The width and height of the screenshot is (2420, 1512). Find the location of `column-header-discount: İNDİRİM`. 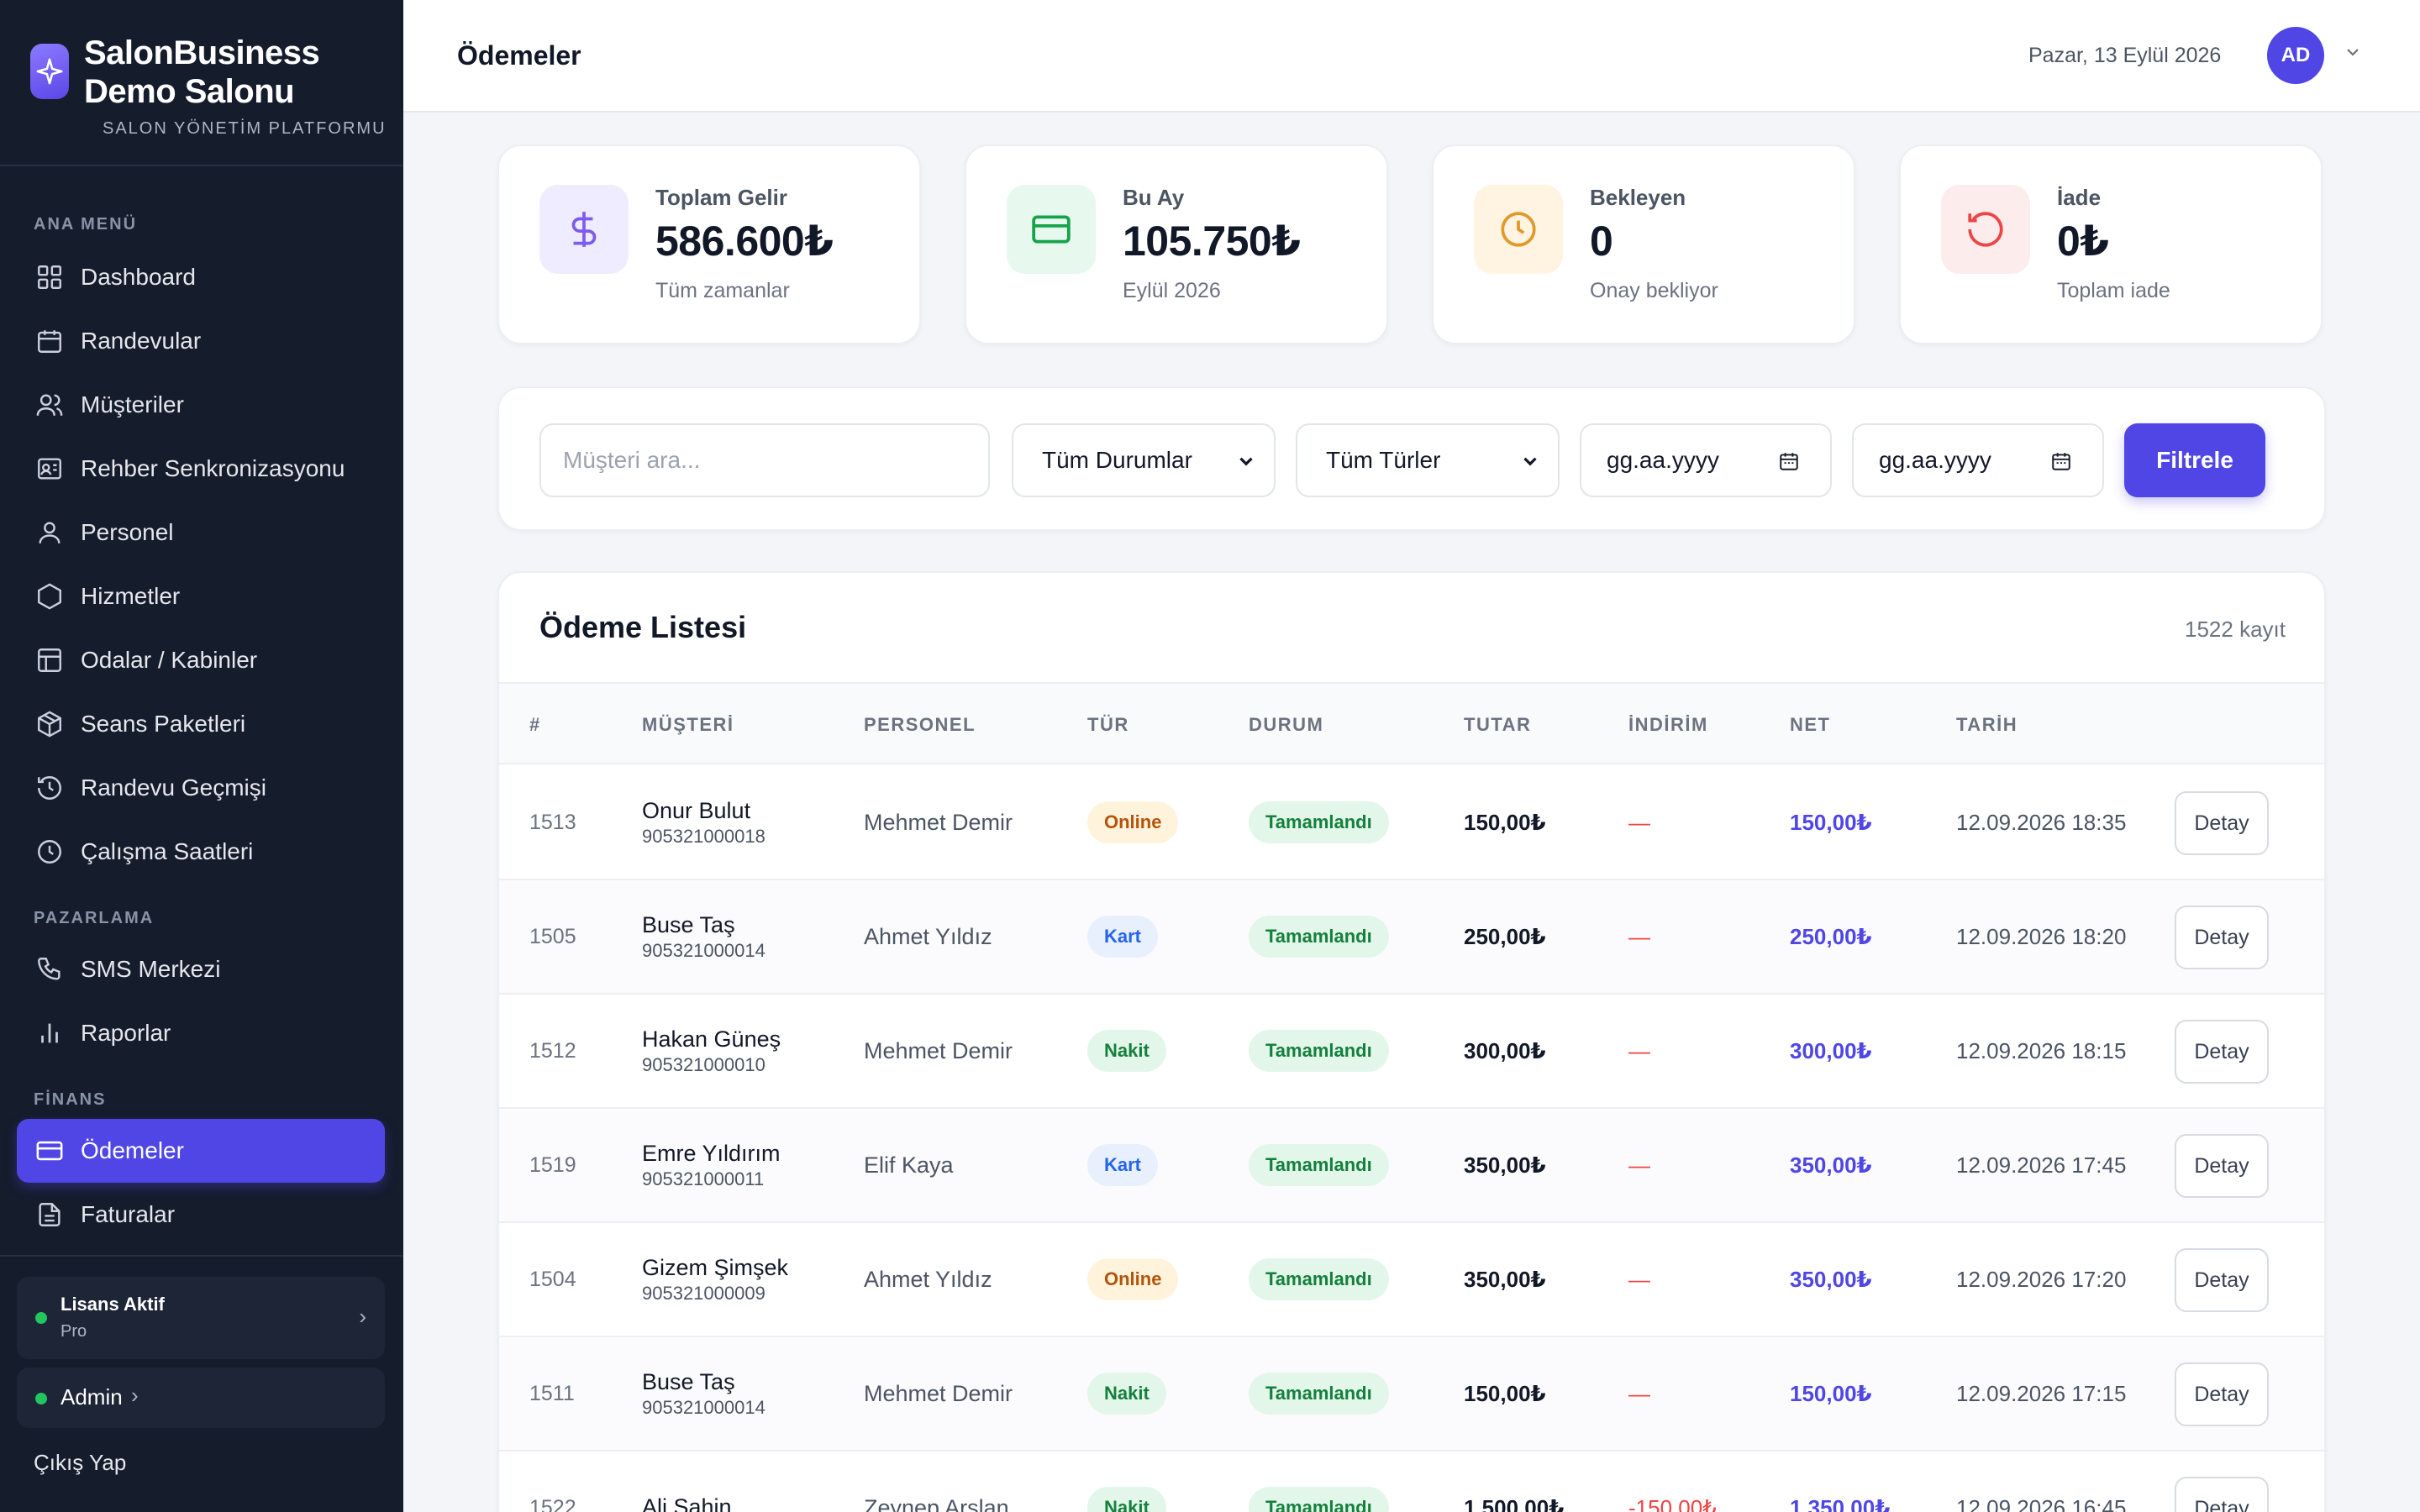

column-header-discount: İNDİRİM is located at coordinates (1668, 724).